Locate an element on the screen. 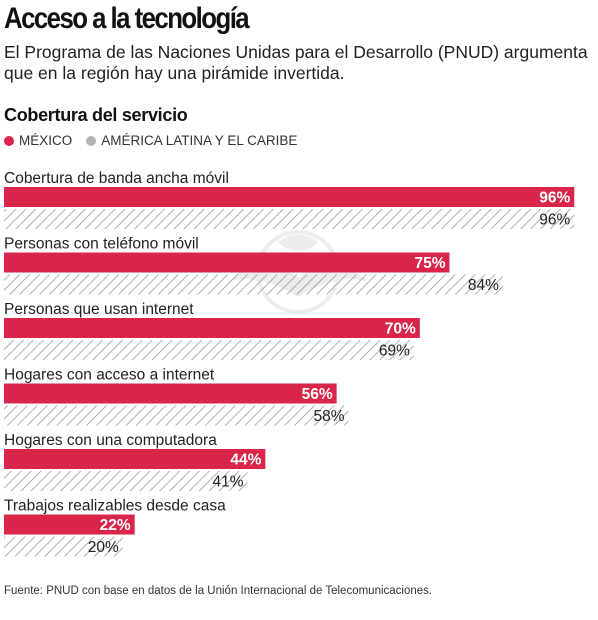  category-label: Personas con teléfono móvil is located at coordinates (101, 244).